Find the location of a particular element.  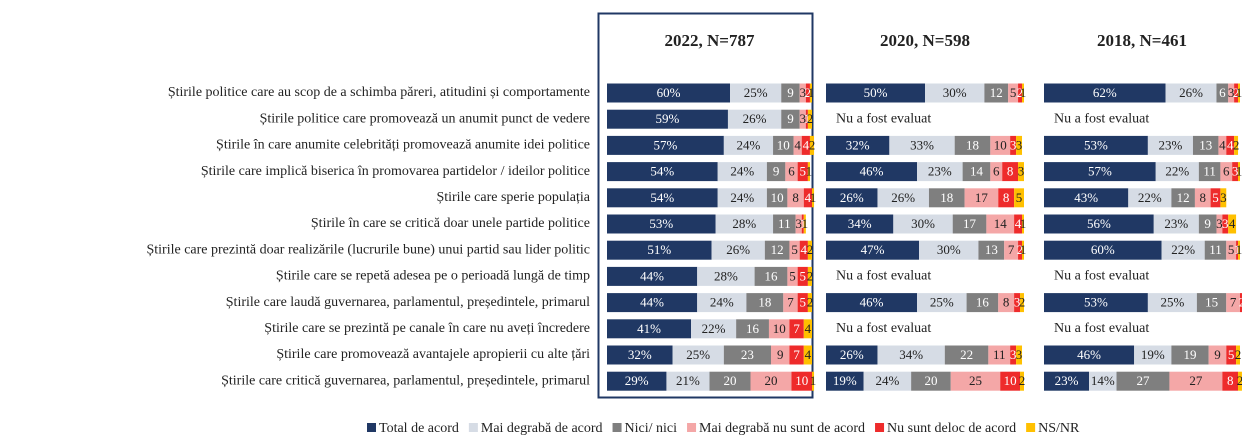

value-label: 22% is located at coordinates (1177, 171).